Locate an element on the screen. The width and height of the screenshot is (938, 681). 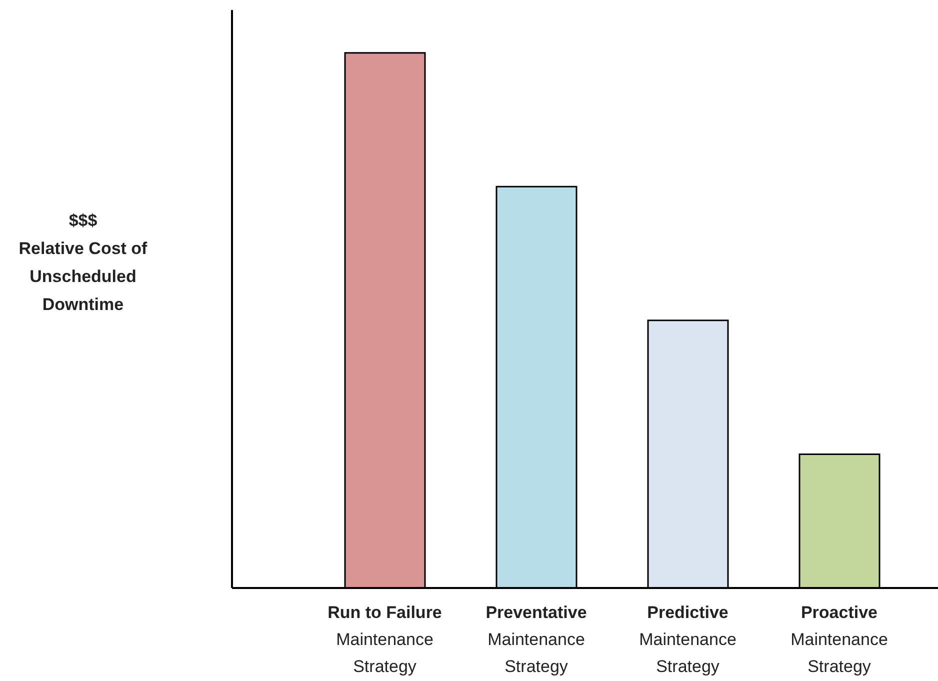
x-tick-label: Preventative Maintenance Strategy is located at coordinates (536, 639).